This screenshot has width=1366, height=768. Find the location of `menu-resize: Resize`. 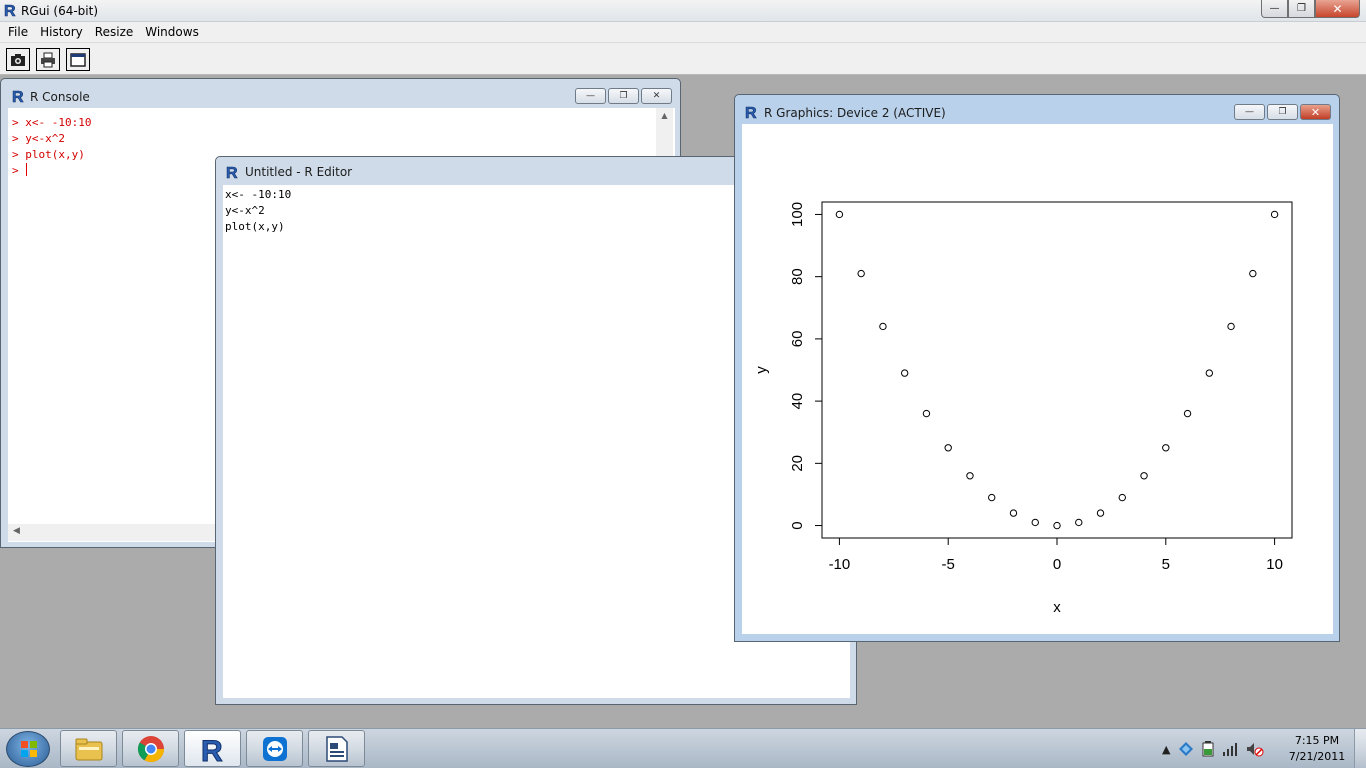

menu-resize: Resize is located at coordinates (114, 32).